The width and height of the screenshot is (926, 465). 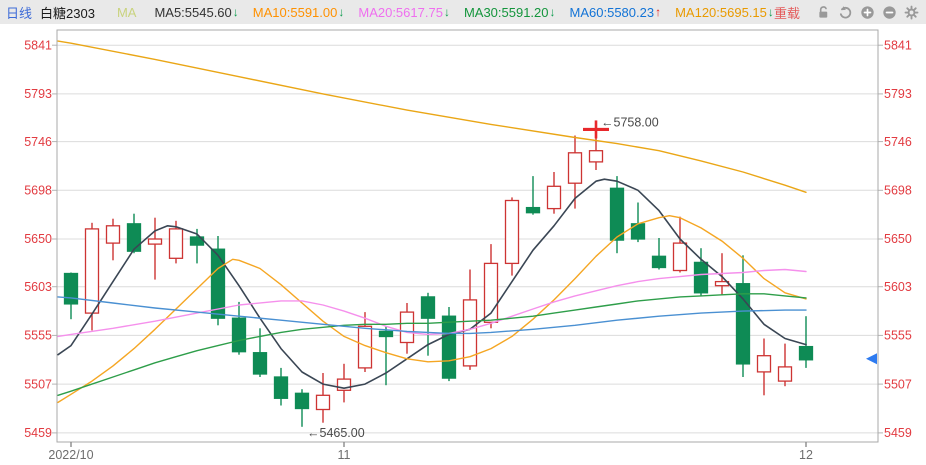 What do you see at coordinates (898, 45) in the screenshot?
I see `y-axis-label-right: 5841` at bounding box center [898, 45].